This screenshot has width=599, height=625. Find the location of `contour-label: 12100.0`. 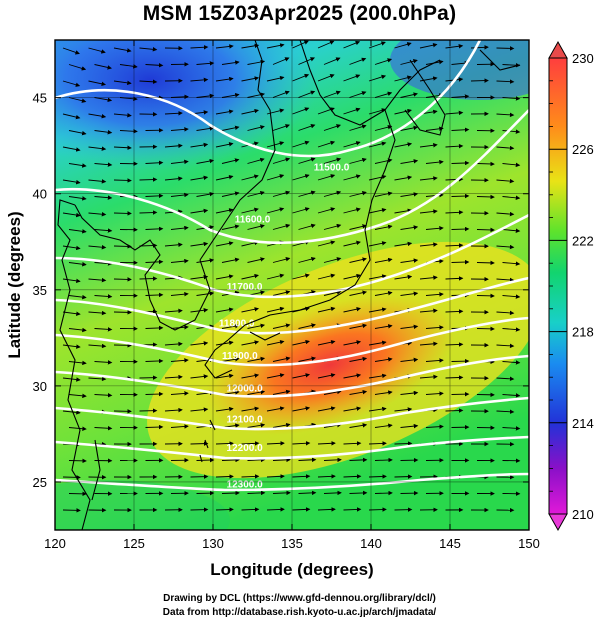

contour-label: 12100.0 is located at coordinates (245, 419).